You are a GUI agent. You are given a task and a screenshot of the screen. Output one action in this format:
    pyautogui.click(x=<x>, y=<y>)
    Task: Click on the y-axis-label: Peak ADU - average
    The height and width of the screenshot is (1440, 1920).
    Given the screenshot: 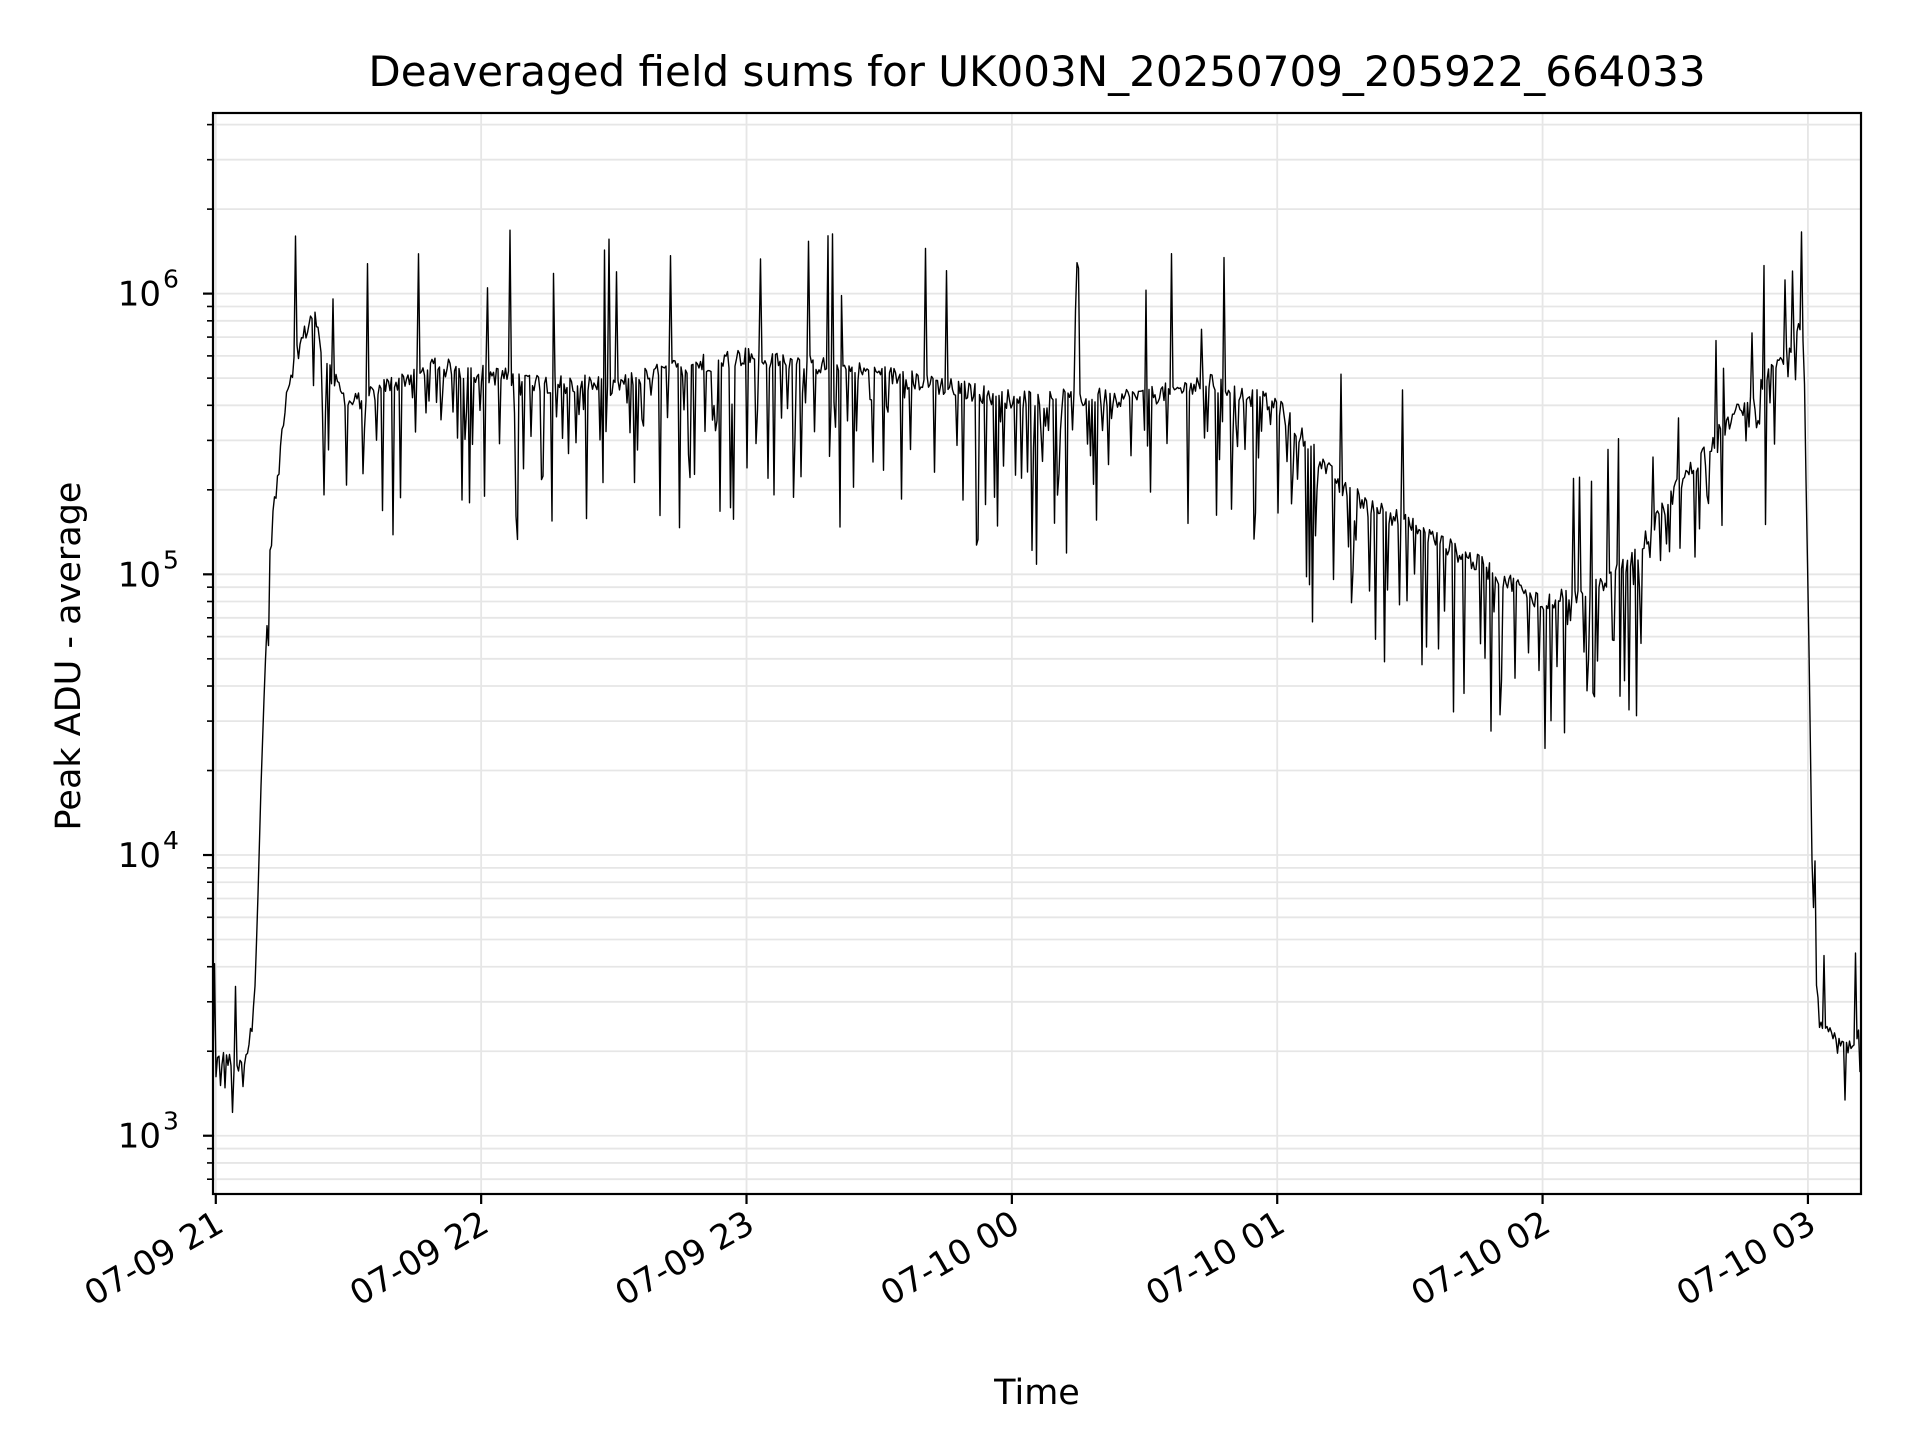 What is the action you would take?
    pyautogui.click(x=69, y=656)
    